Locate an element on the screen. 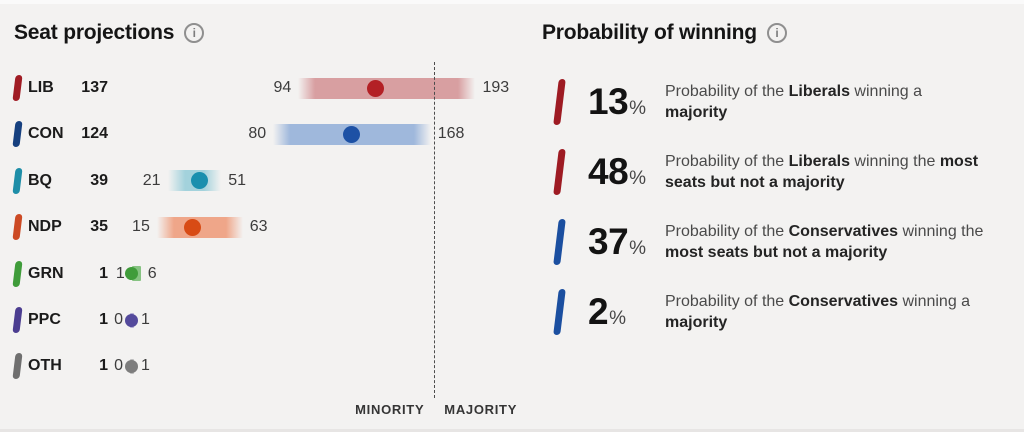 This screenshot has width=1024, height=432. probability-of-winning-title: Probability of winning is located at coordinates (664, 33).